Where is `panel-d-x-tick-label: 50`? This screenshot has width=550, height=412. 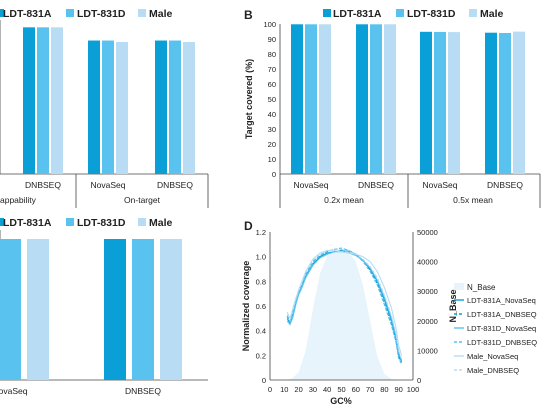 panel-d-x-tick-label: 50 is located at coordinates (341, 389).